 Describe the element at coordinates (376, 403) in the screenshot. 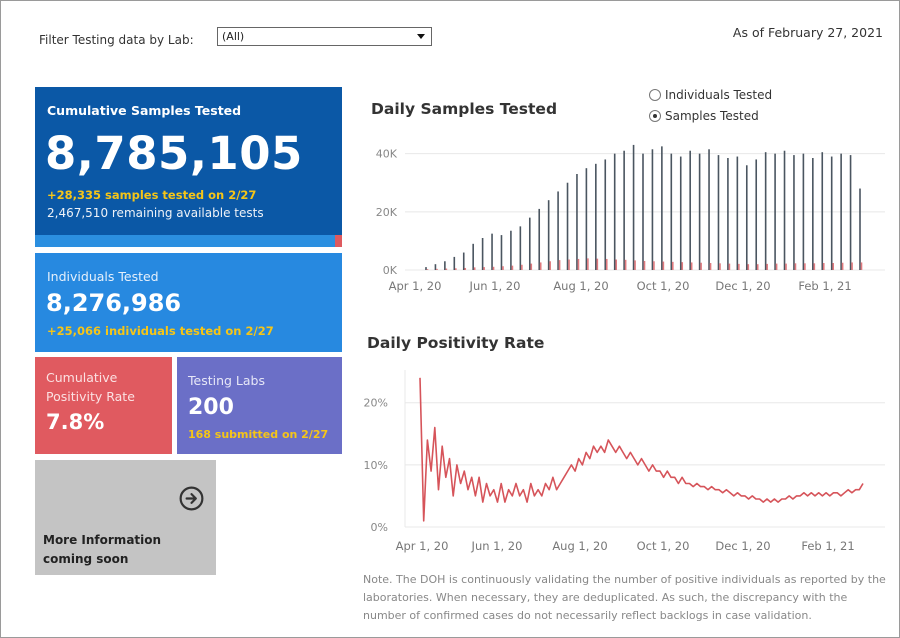

I see `y-tick-label: 20%` at that location.